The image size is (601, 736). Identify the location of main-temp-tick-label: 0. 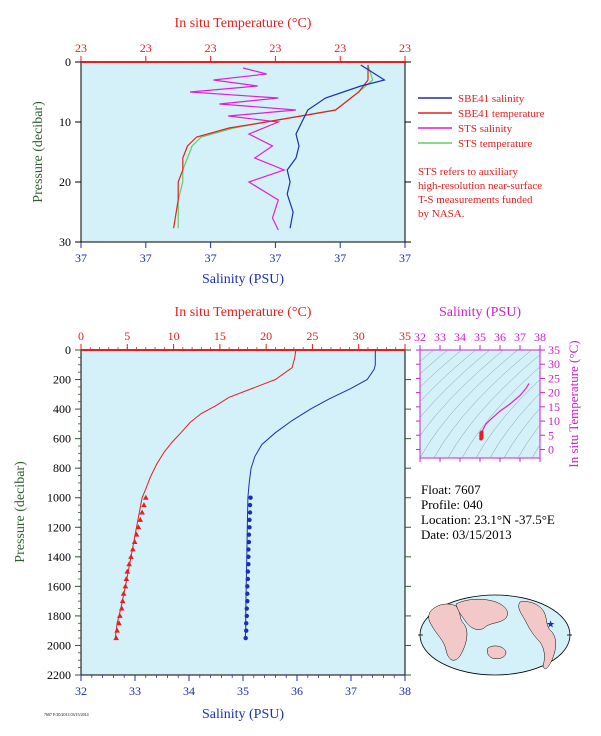
(81, 336).